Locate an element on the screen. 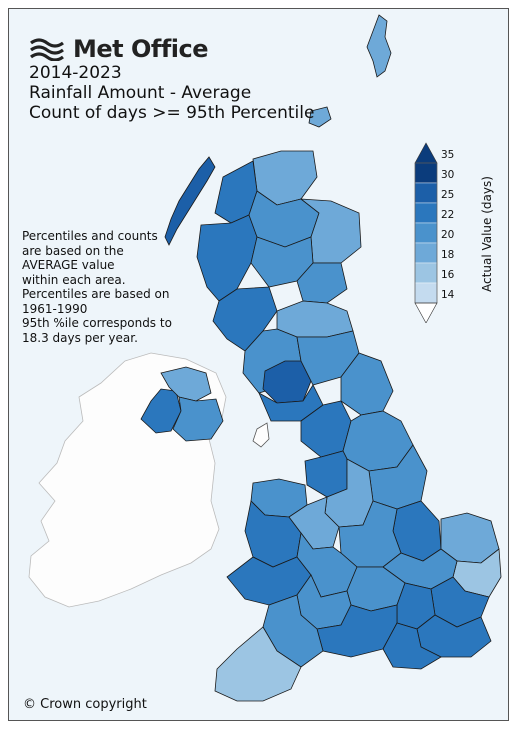 Image resolution: width=519 pixels, height=730 pixels. northern-ireland-region-north is located at coordinates (186, 384).